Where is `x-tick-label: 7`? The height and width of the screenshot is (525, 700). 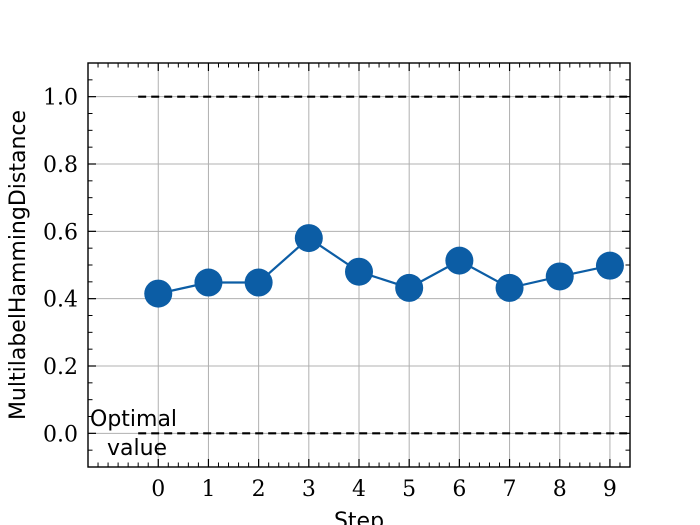
x-tick-label: 7 is located at coordinates (510, 489).